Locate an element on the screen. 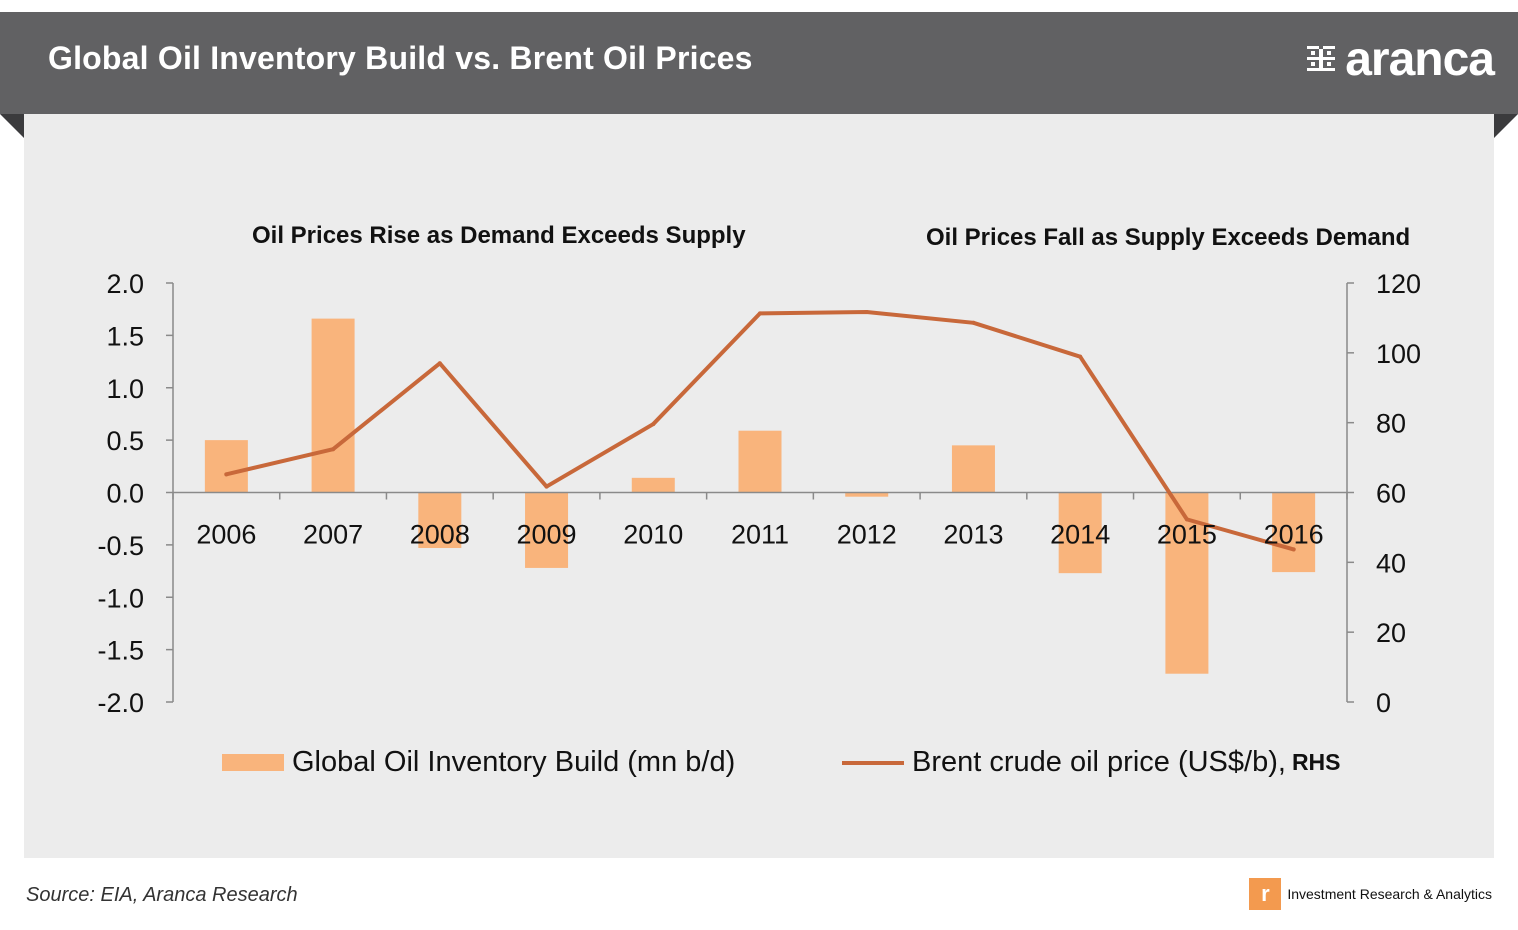 The height and width of the screenshot is (930, 1518). left-tick-label: 2.0 is located at coordinates (125, 284).